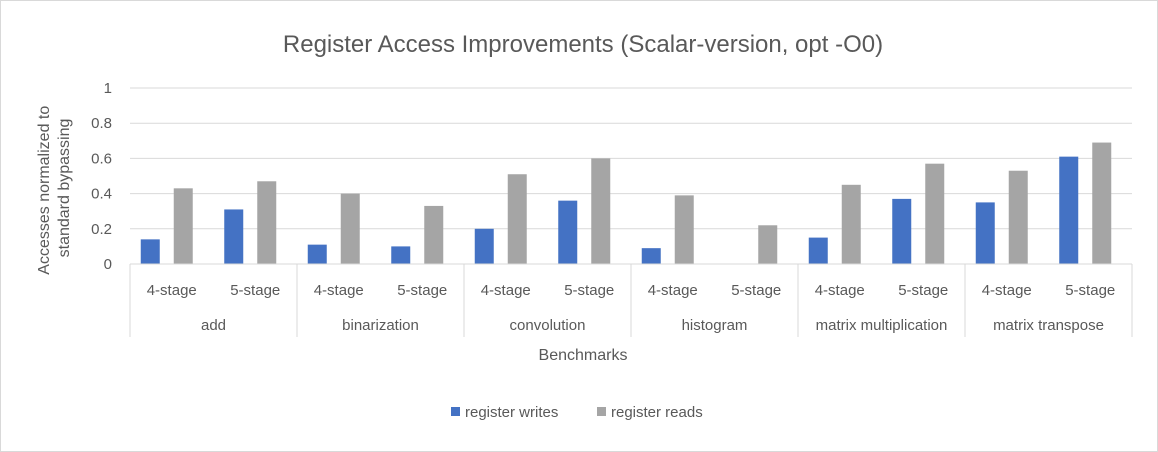 This screenshot has width=1158, height=452. Describe the element at coordinates (101, 123) in the screenshot. I see `y-tick-label: 0.8` at that location.